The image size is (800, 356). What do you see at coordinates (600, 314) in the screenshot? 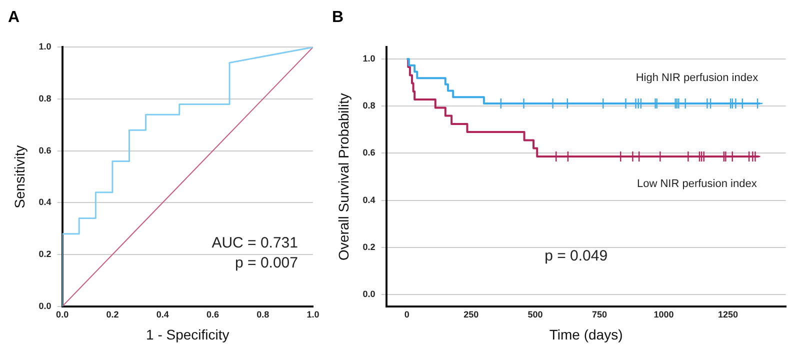
I see `x-tick-label: 750` at bounding box center [600, 314].